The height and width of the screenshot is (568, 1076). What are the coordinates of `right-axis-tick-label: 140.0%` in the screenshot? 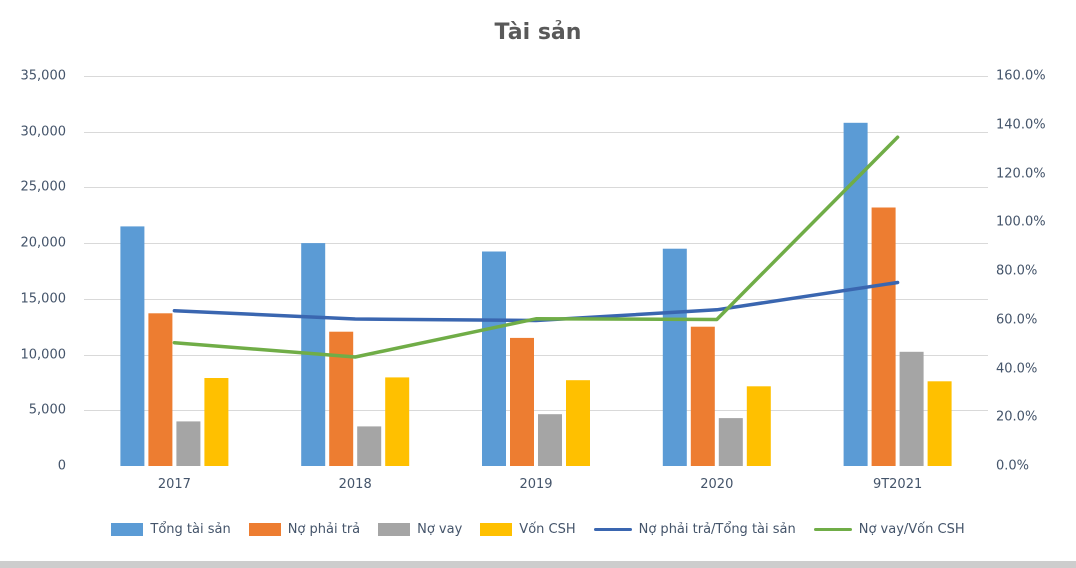 It's located at (1021, 125).